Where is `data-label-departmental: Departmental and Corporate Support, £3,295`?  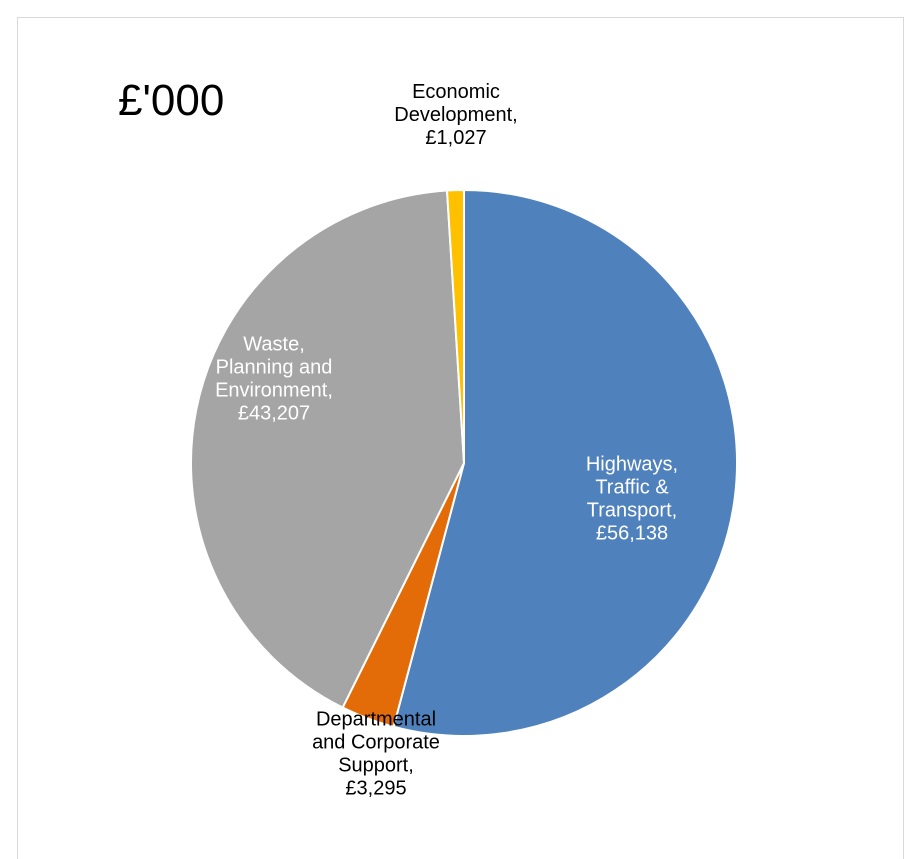
data-label-departmental: Departmental and Corporate Support, £3,295 is located at coordinates (376, 754).